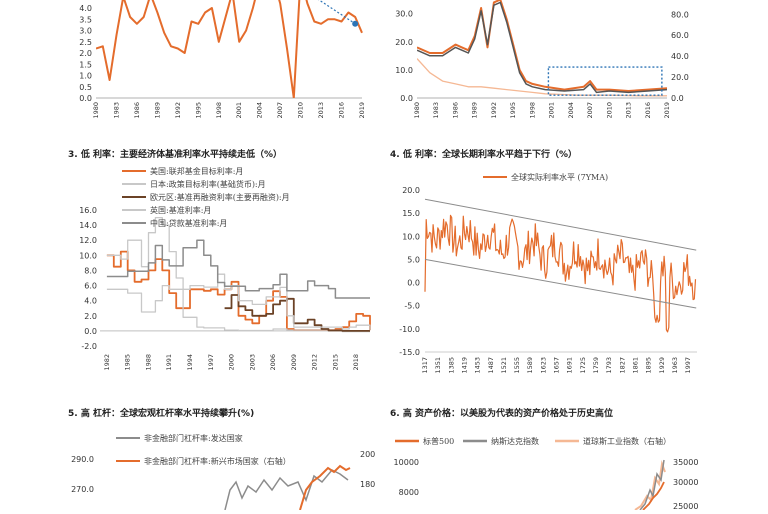  Describe the element at coordinates (335, 362) in the screenshot. I see `chart-3-xtick-11: 2015` at that location.